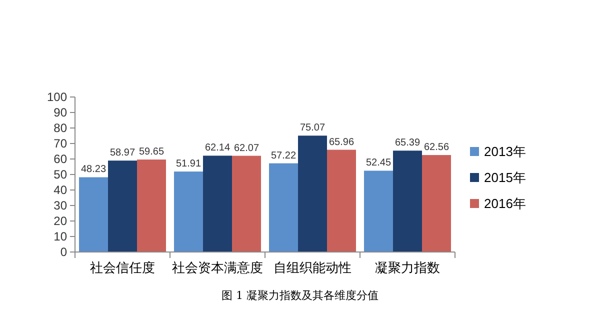  I want to click on legend-label: 2016年, so click(505, 203).